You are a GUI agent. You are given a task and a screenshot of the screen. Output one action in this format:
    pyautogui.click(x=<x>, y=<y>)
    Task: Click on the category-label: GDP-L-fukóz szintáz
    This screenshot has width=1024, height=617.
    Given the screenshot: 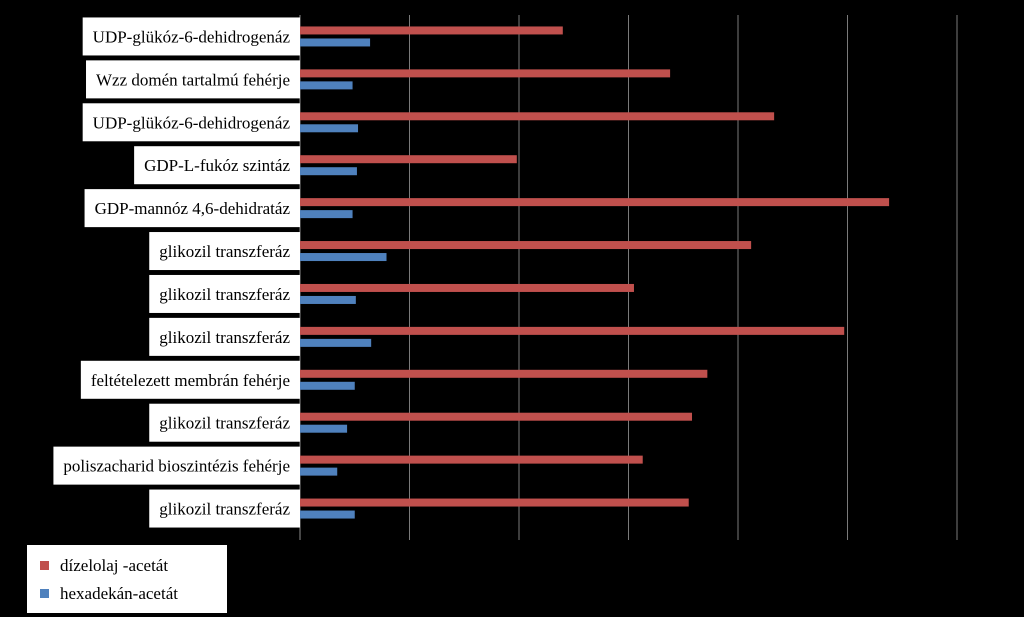 What is the action you would take?
    pyautogui.click(x=217, y=165)
    